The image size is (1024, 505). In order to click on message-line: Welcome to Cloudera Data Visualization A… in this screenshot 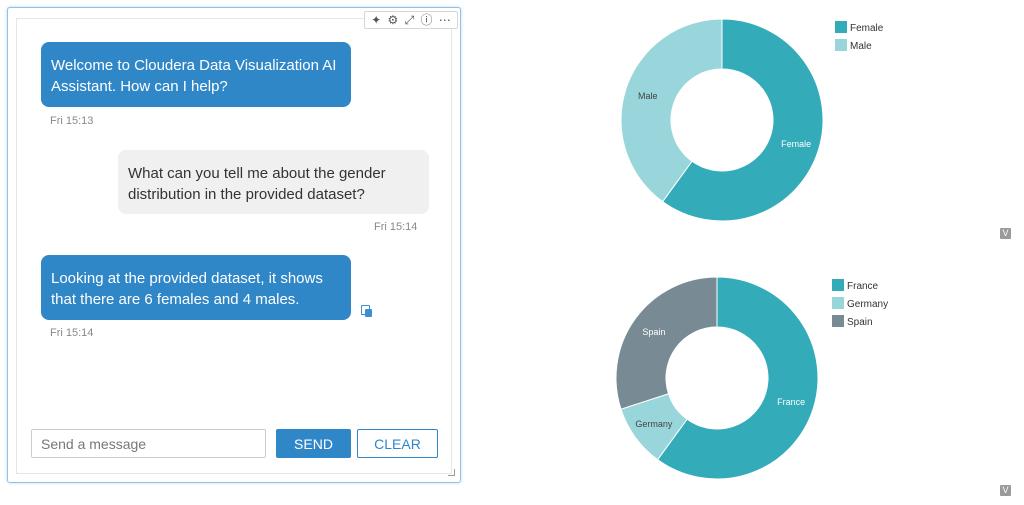, I will do `click(194, 65)`.